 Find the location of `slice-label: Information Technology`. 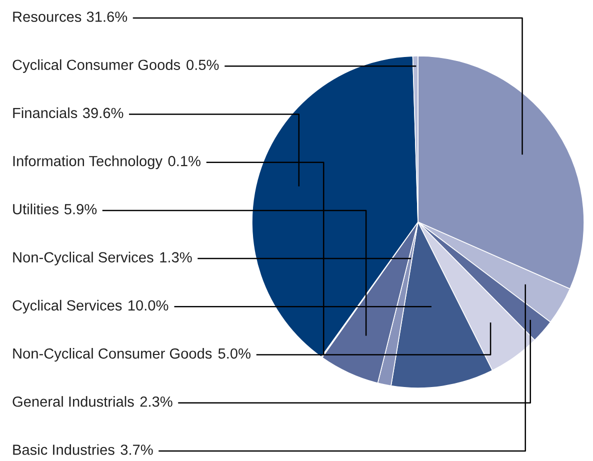

slice-label: Information Technology is located at coordinates (87, 163).